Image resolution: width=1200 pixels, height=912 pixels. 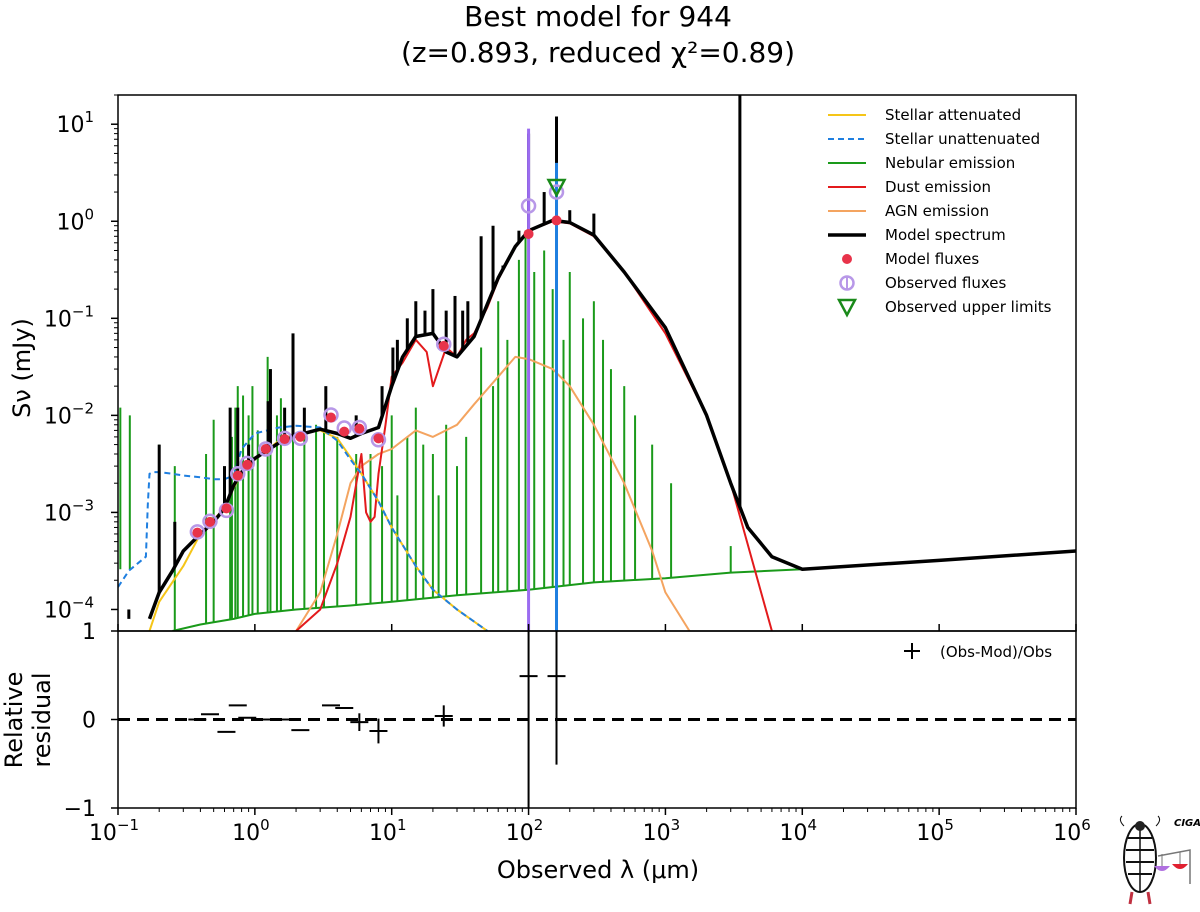 I want to click on legend-label: AGN emission, so click(x=937, y=211).